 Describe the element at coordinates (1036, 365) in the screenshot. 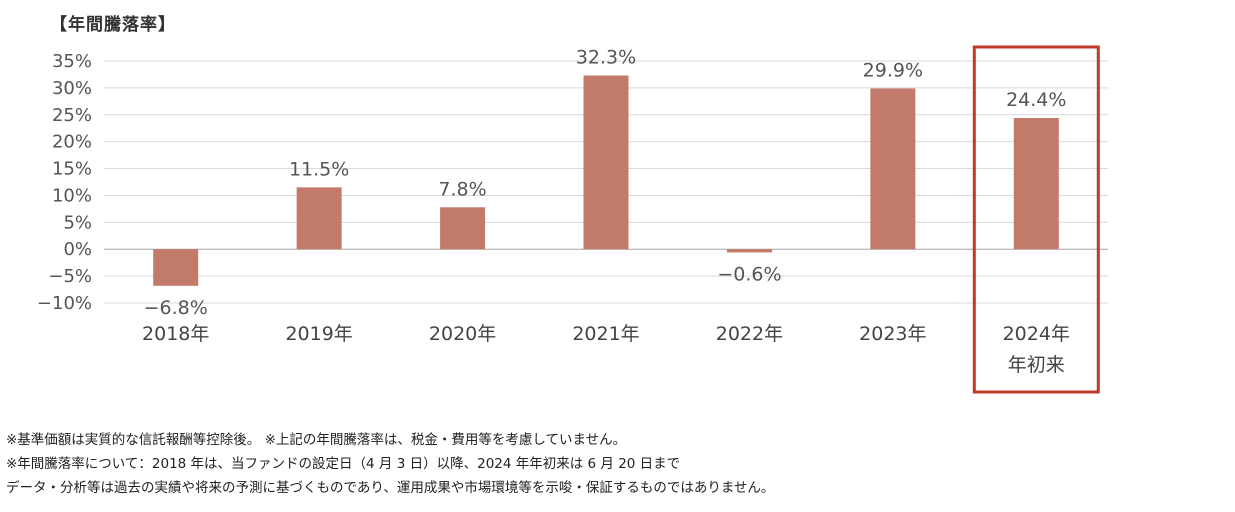

I see `x-category-label: 年初来` at that location.